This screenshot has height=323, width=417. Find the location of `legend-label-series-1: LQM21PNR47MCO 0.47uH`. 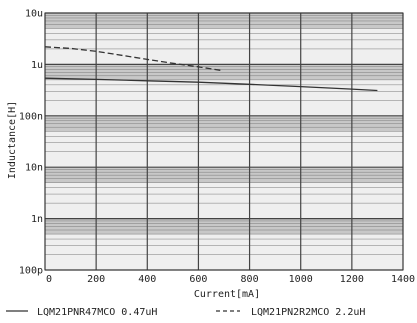

legend-label-series-1: LQM21PNR47MCO 0.47uH is located at coordinates (97, 312).